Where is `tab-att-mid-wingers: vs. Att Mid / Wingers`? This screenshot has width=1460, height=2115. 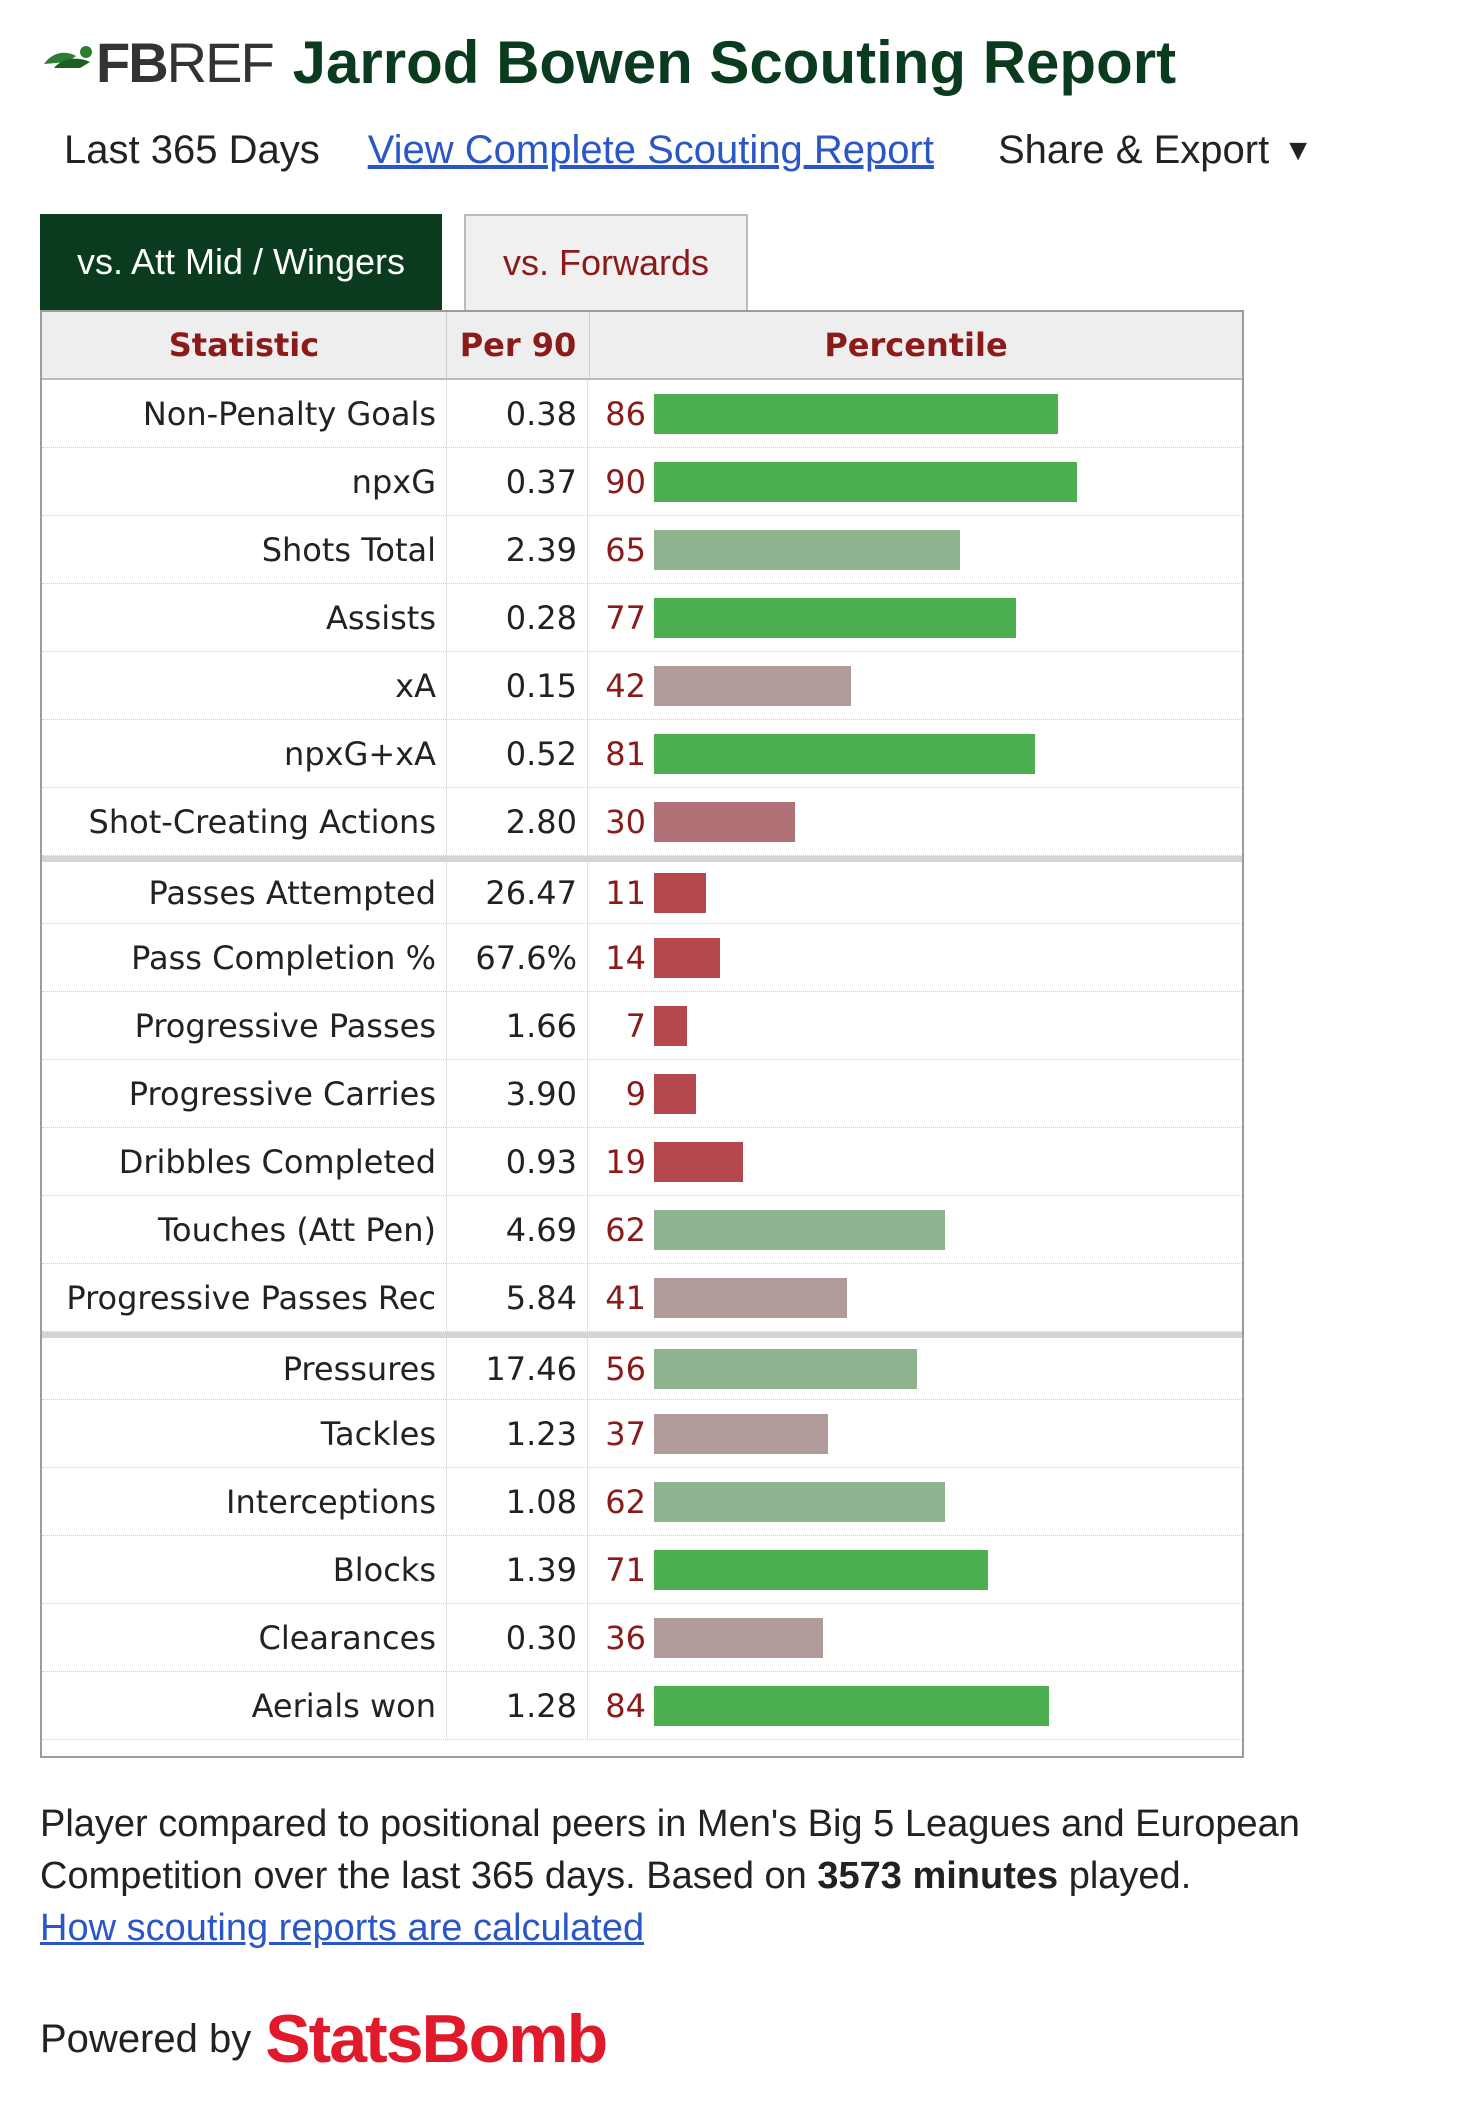
tab-att-mid-wingers: vs. Att Mid / Wingers is located at coordinates (241, 262).